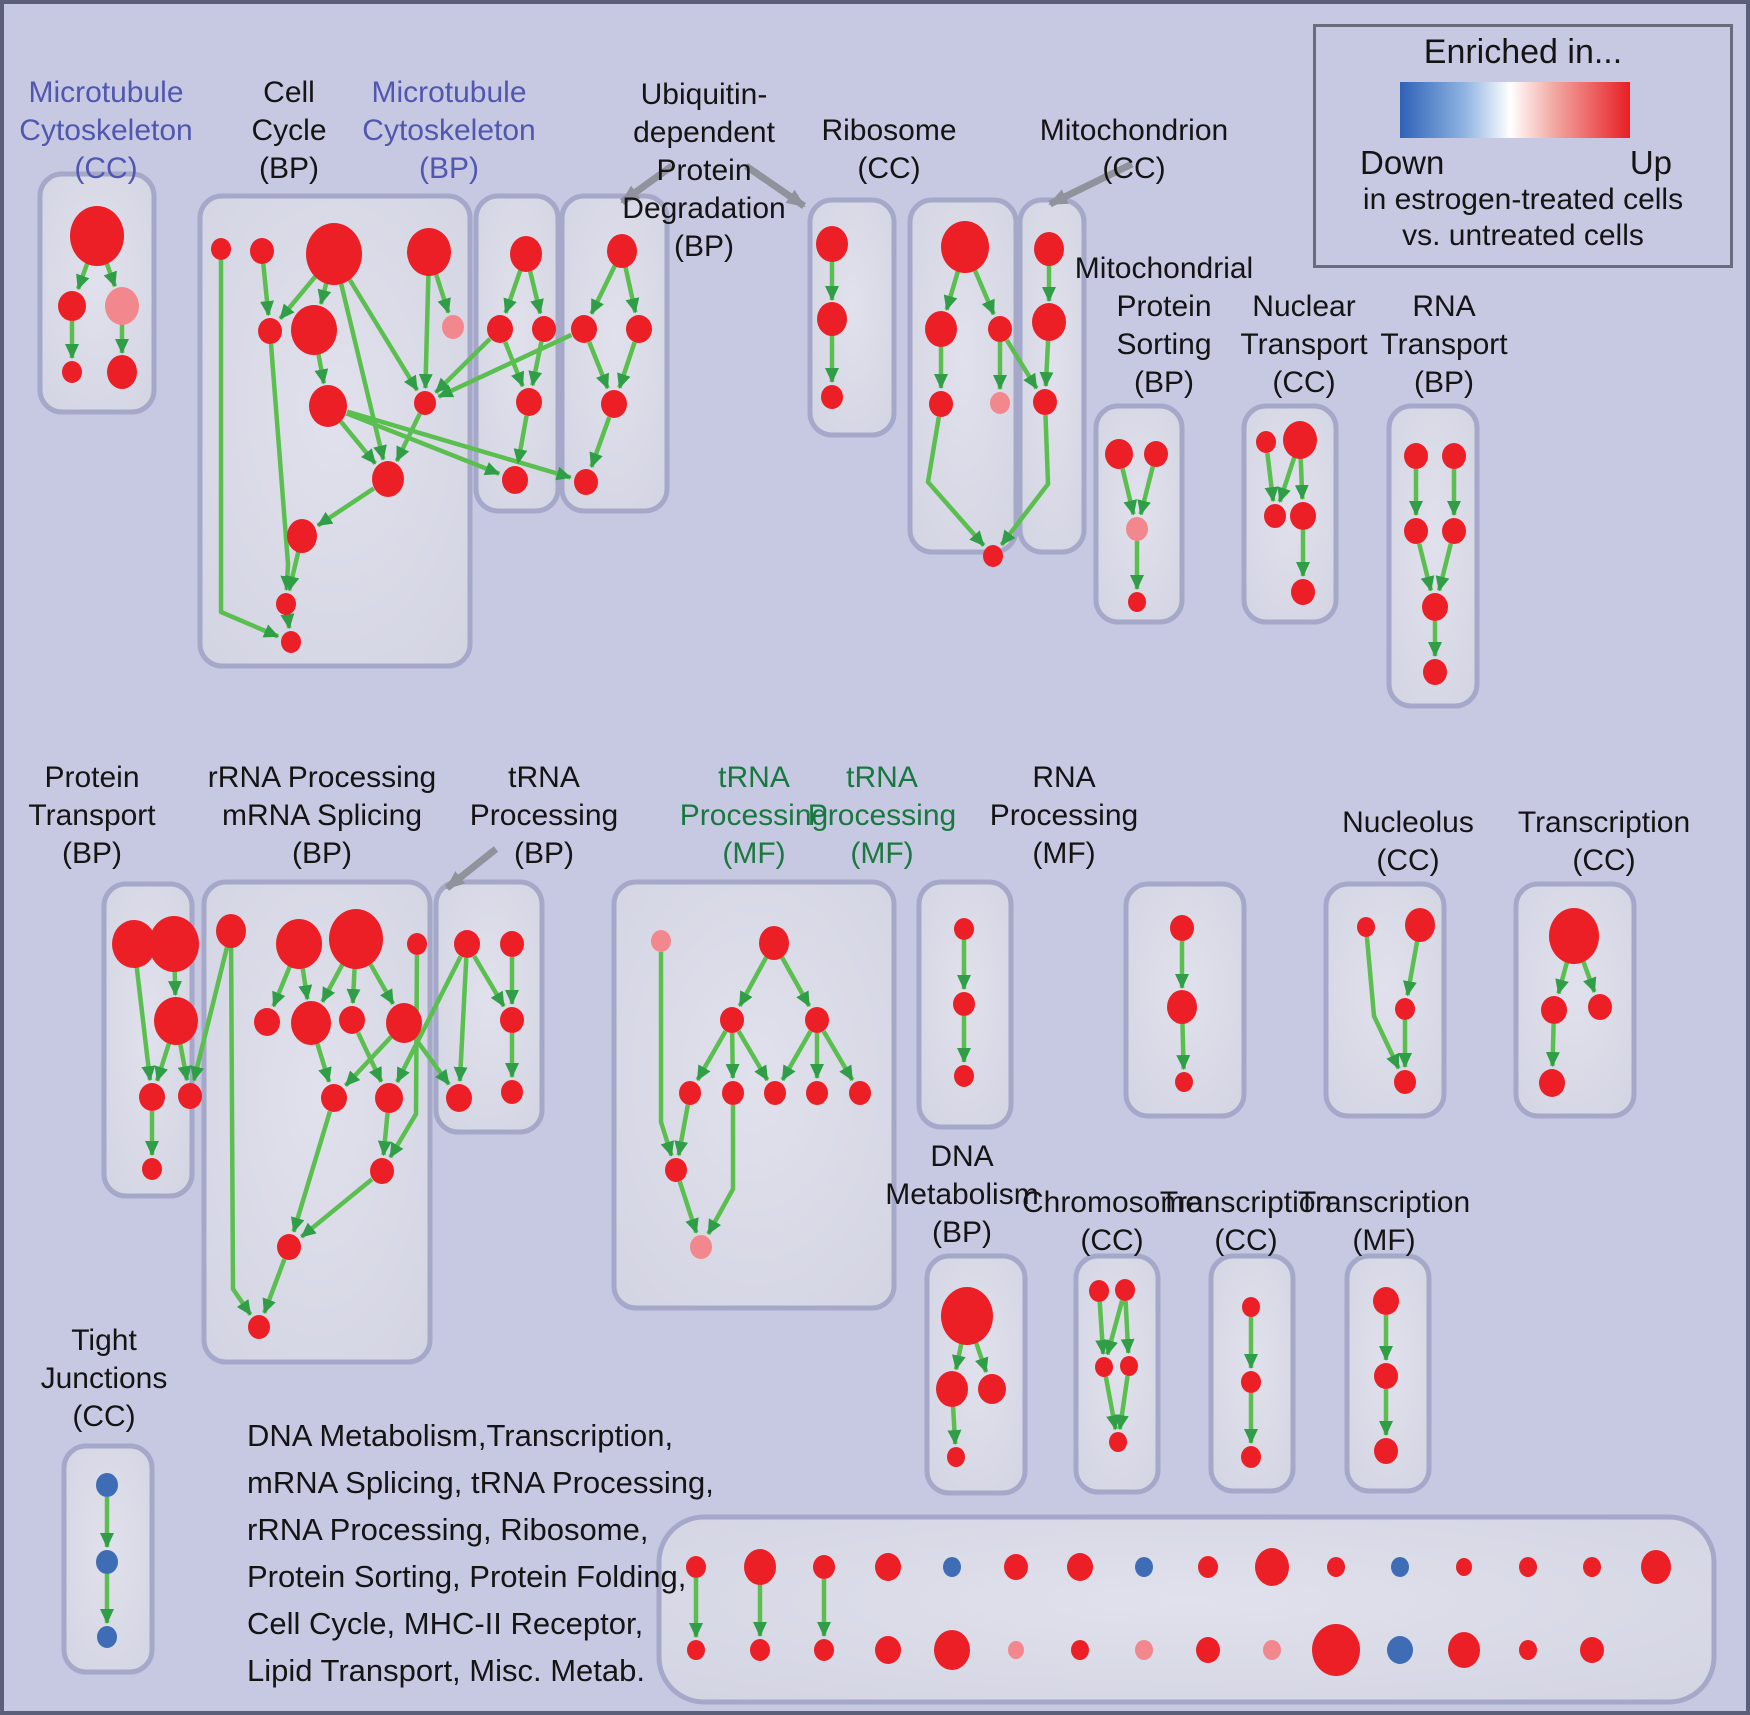 Image resolution: width=1750 pixels, height=1715 pixels. What do you see at coordinates (753, 1056) in the screenshot?
I see `edge-g2-g6` at bounding box center [753, 1056].